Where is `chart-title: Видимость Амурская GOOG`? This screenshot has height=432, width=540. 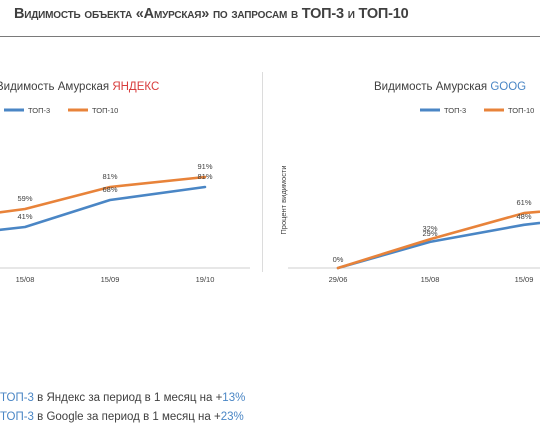
chart-title: Видимость Амурская GOOG is located at coordinates (450, 87).